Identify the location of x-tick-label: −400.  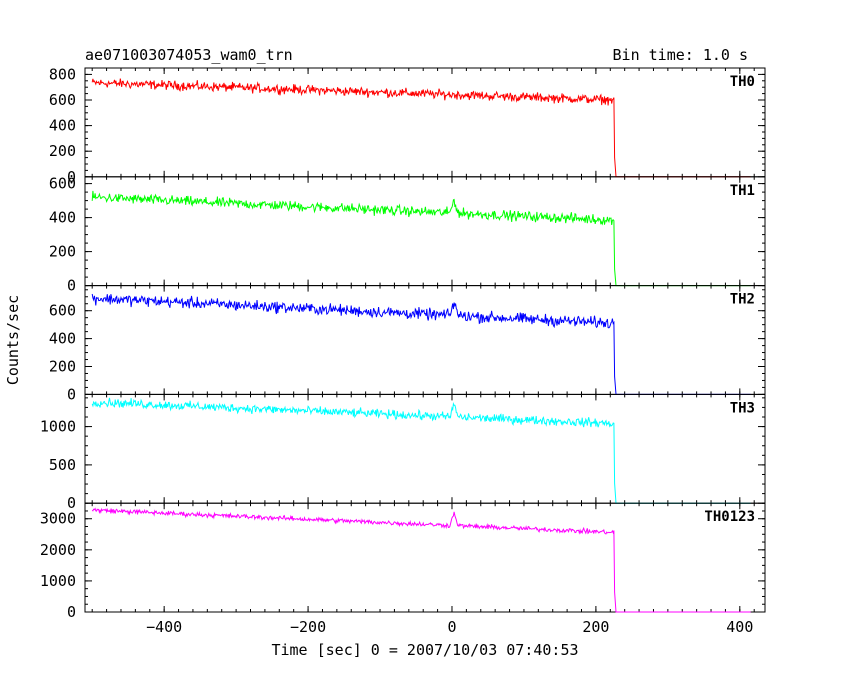
(164, 627).